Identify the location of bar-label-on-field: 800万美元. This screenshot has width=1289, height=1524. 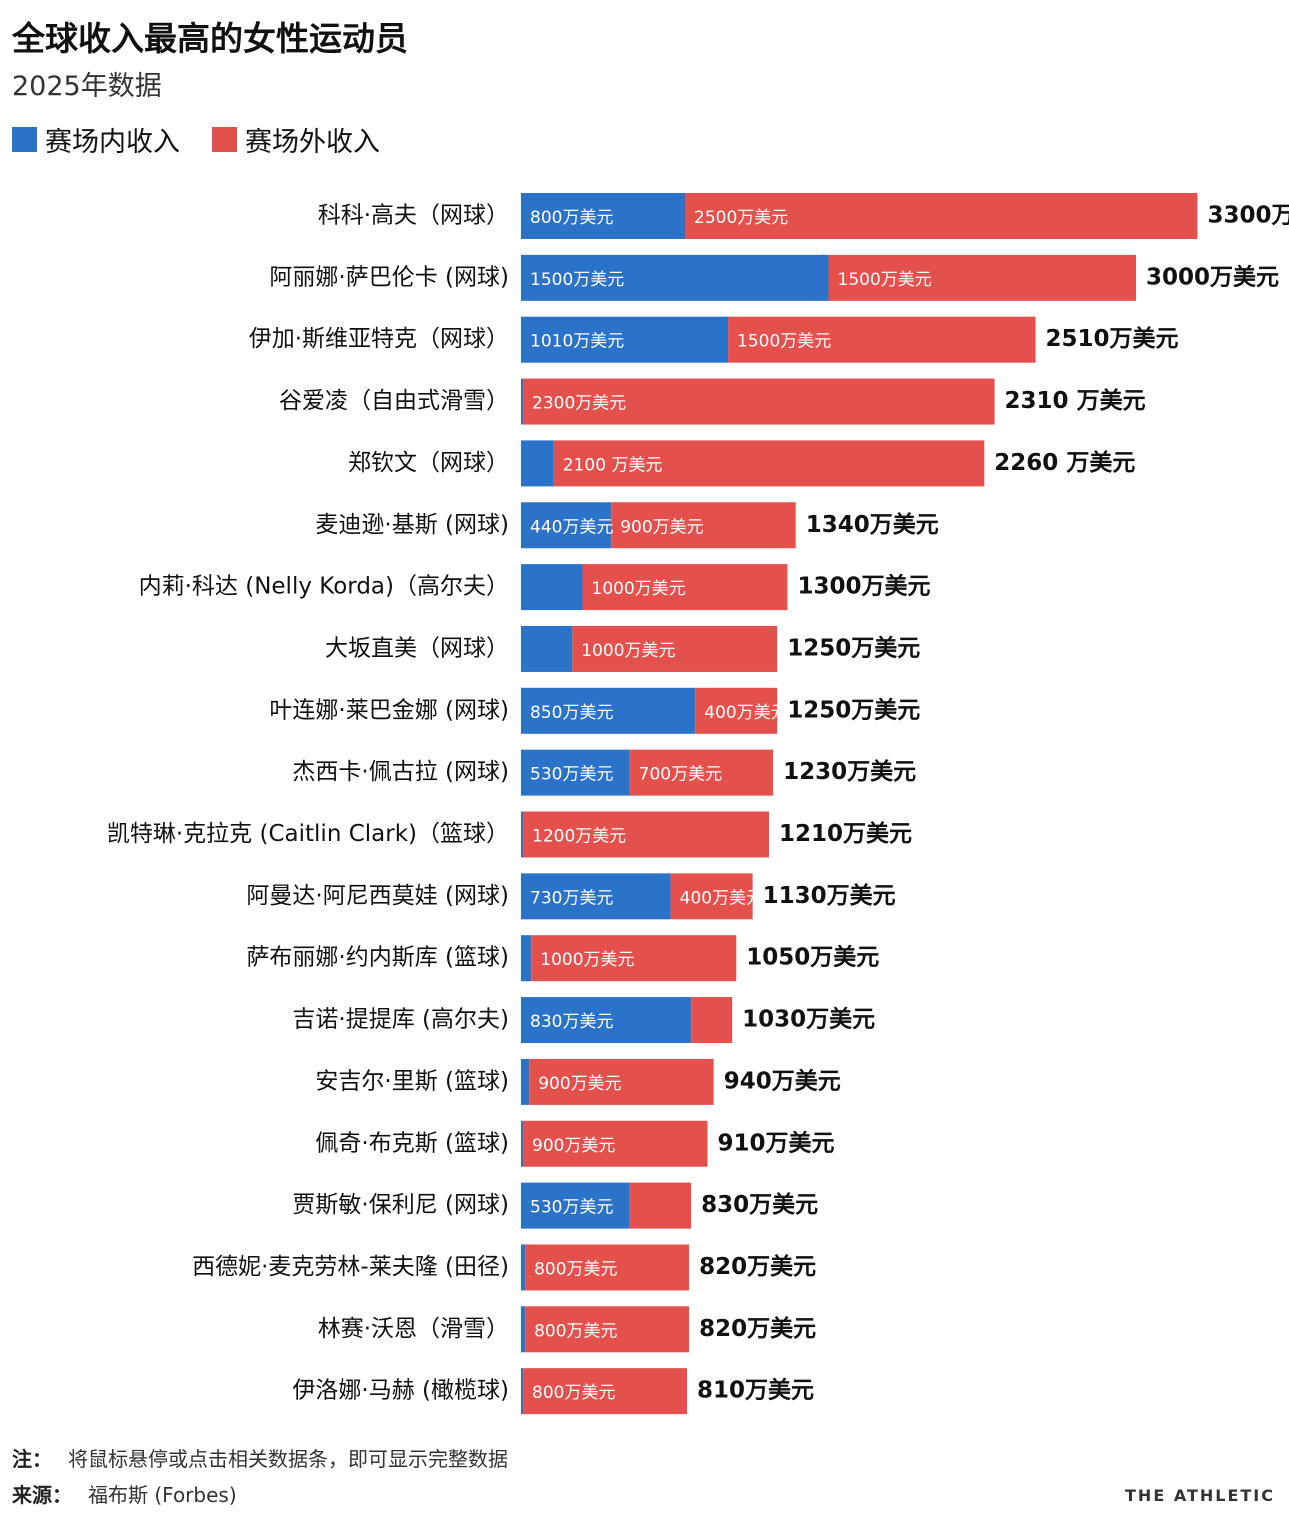
(571, 218).